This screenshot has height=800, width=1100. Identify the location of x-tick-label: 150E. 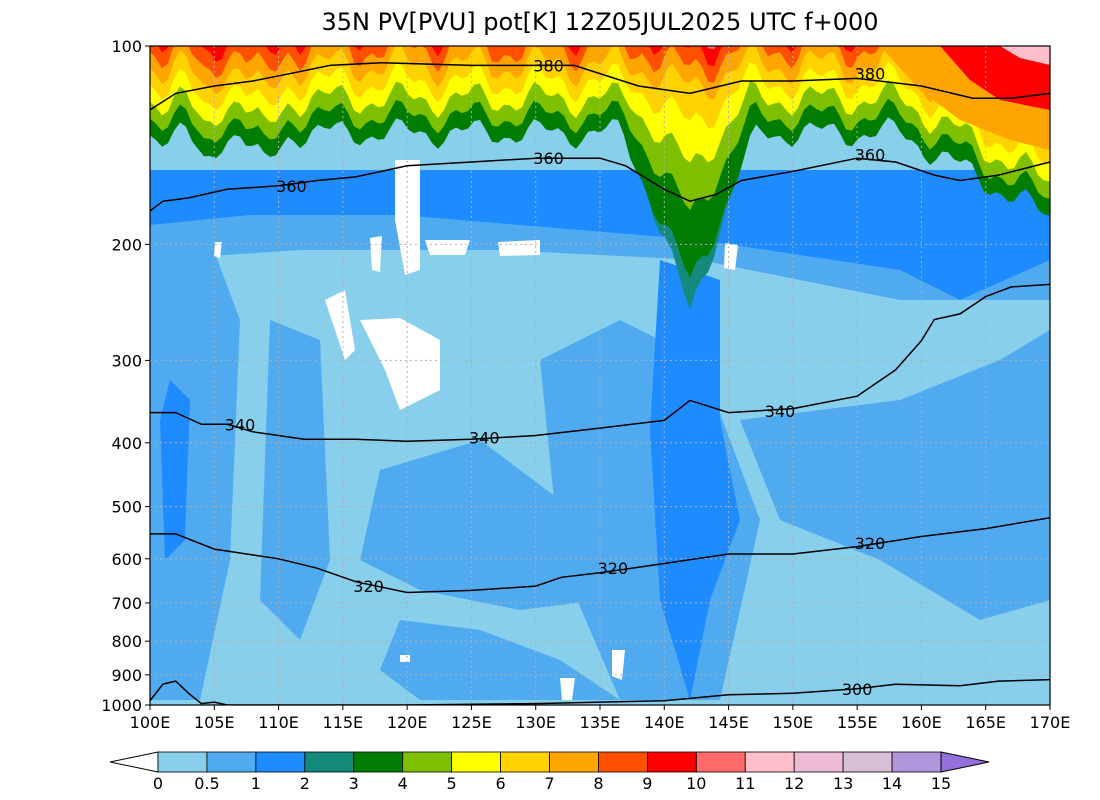
(793, 722).